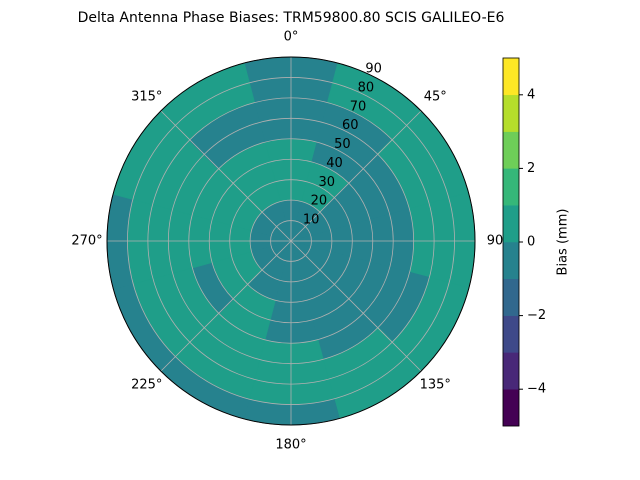 Image resolution: width=640 pixels, height=480 pixels. I want to click on r-tick-label: 20, so click(319, 201).